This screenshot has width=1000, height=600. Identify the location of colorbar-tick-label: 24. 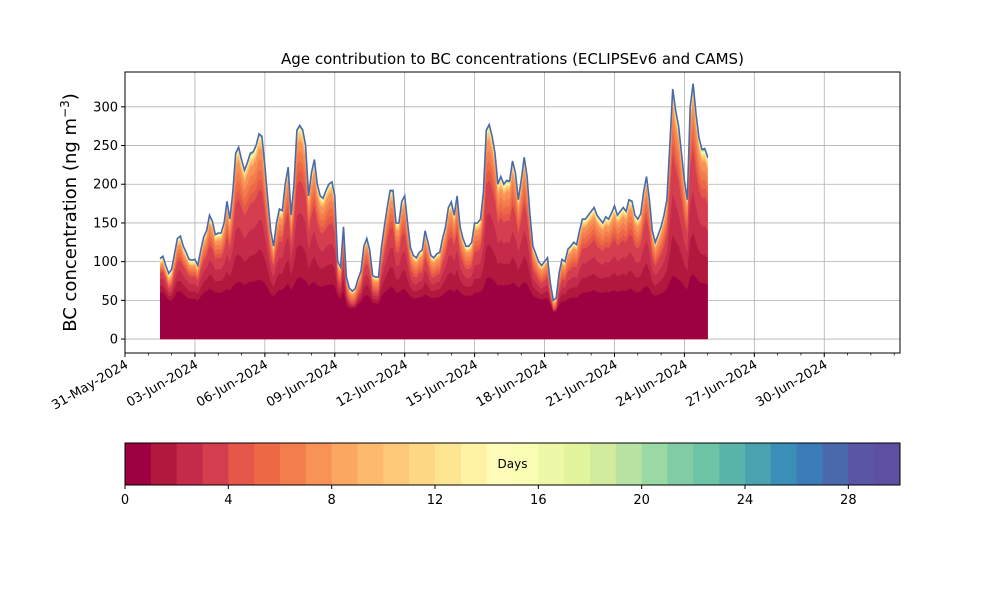
(745, 500).